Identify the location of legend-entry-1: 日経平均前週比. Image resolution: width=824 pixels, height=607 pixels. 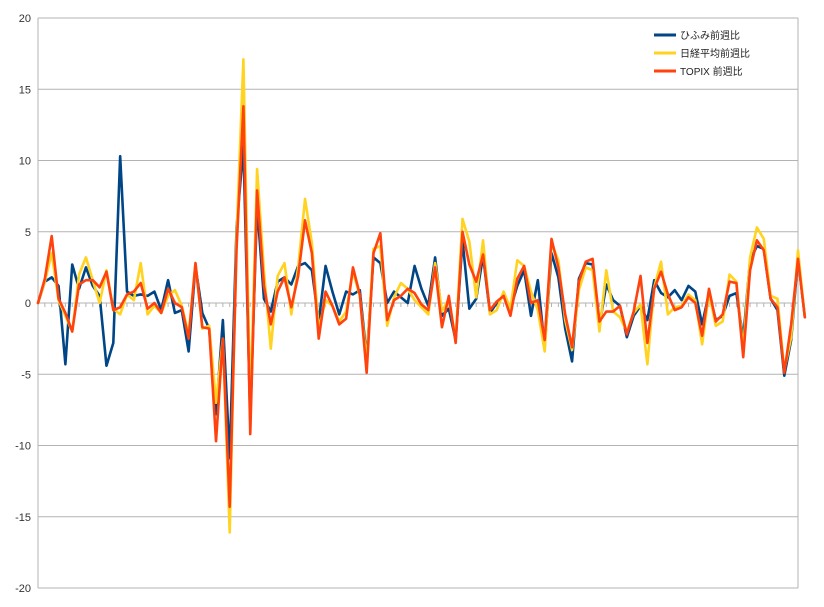
(715, 53).